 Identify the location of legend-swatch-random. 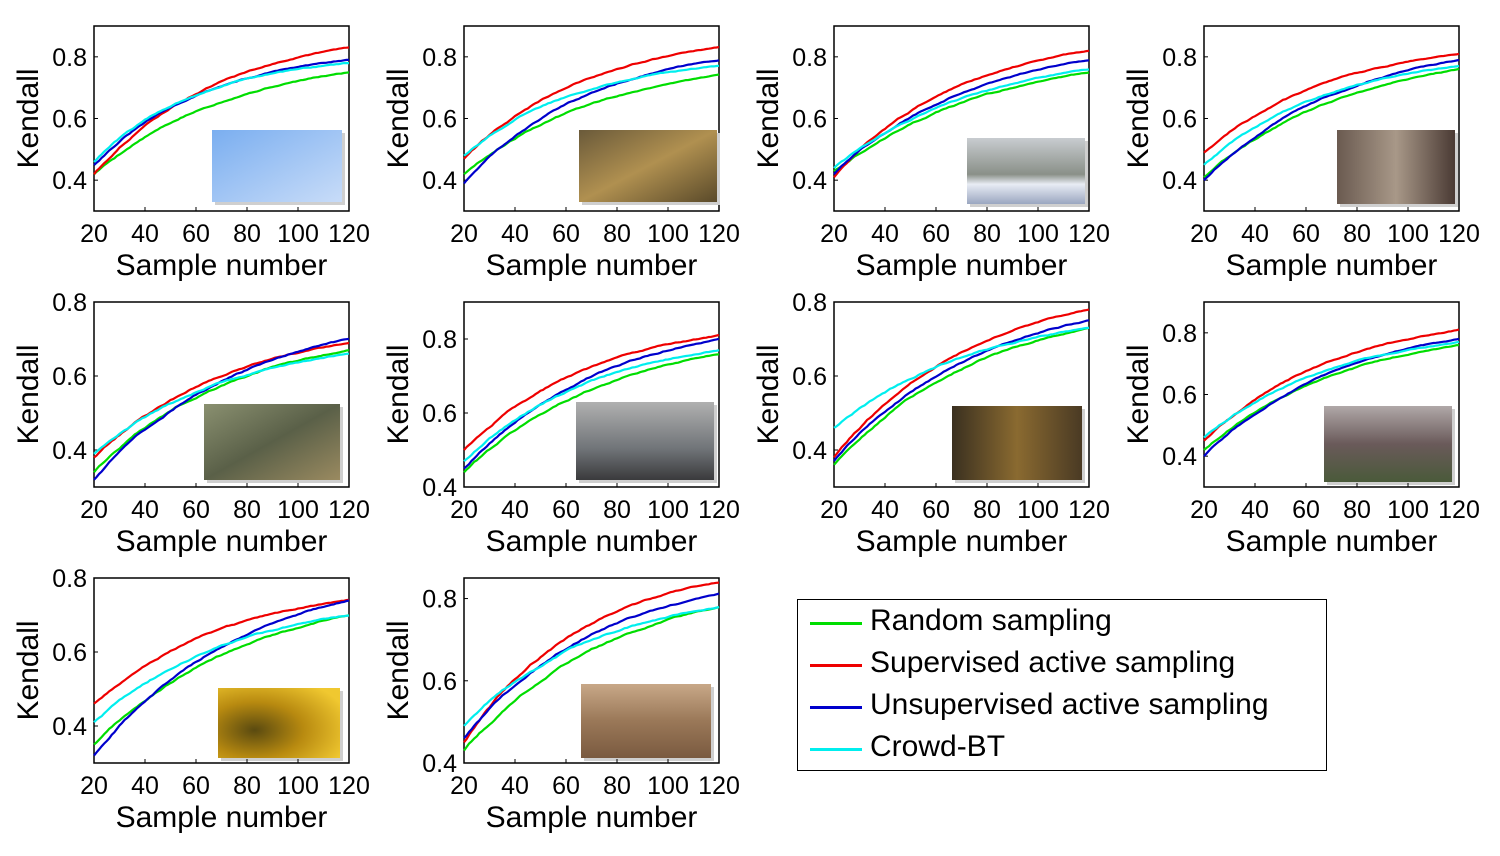
(836, 623).